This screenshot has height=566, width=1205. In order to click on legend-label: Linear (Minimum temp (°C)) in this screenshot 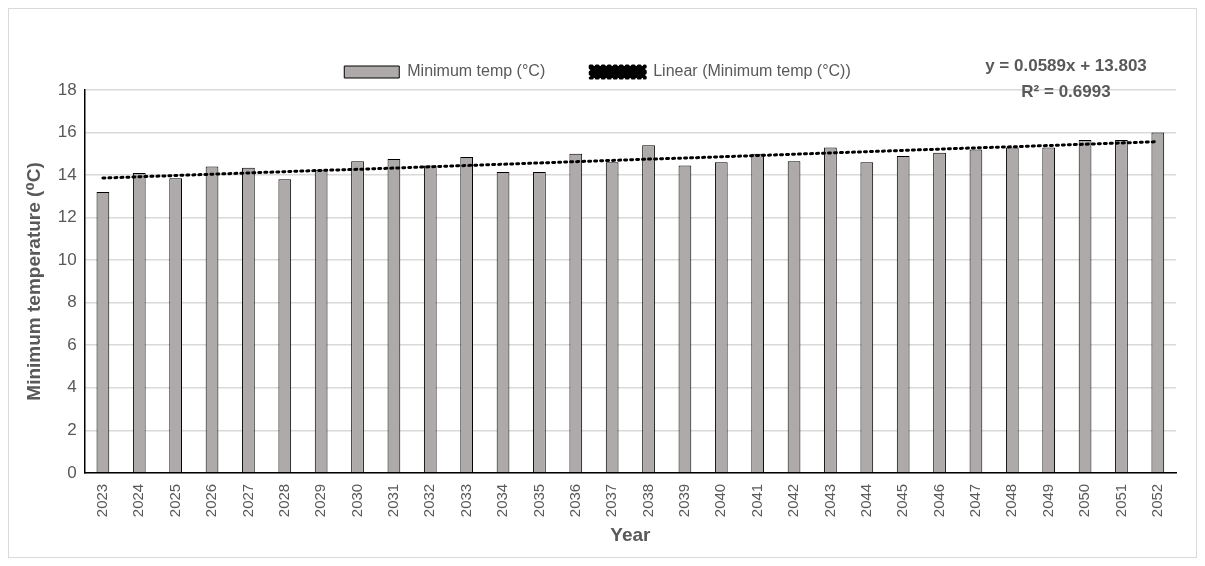, I will do `click(752, 71)`.